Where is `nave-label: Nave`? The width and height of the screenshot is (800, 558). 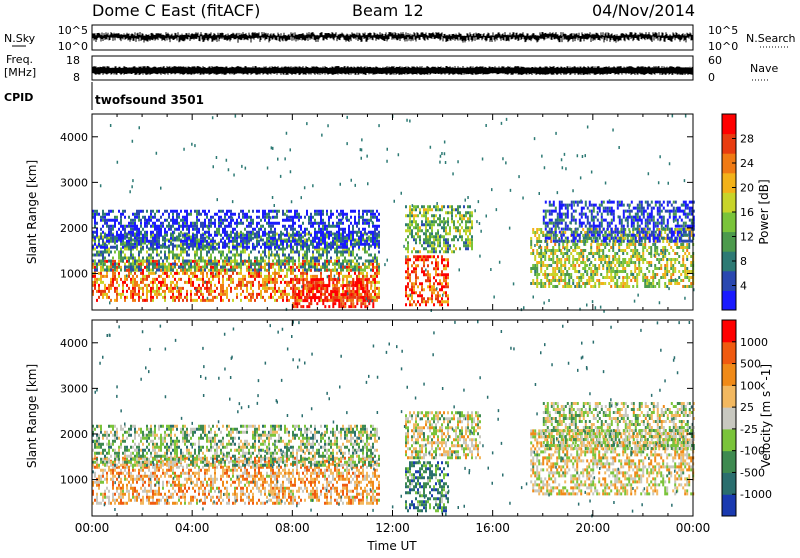 nave-label: Nave is located at coordinates (764, 68).